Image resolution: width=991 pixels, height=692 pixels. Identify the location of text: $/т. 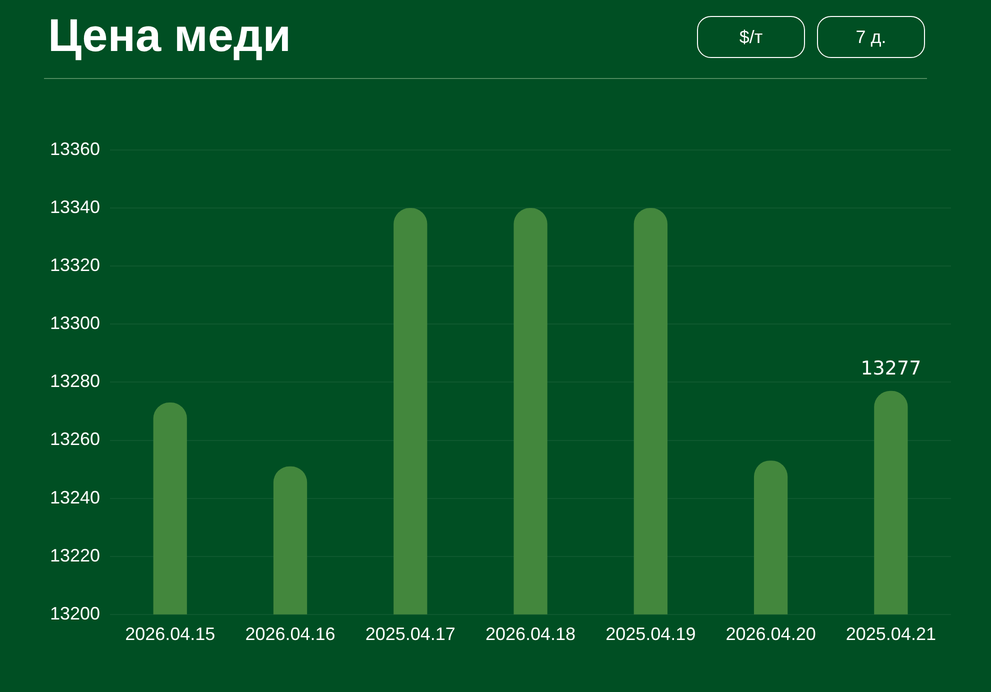
(751, 37).